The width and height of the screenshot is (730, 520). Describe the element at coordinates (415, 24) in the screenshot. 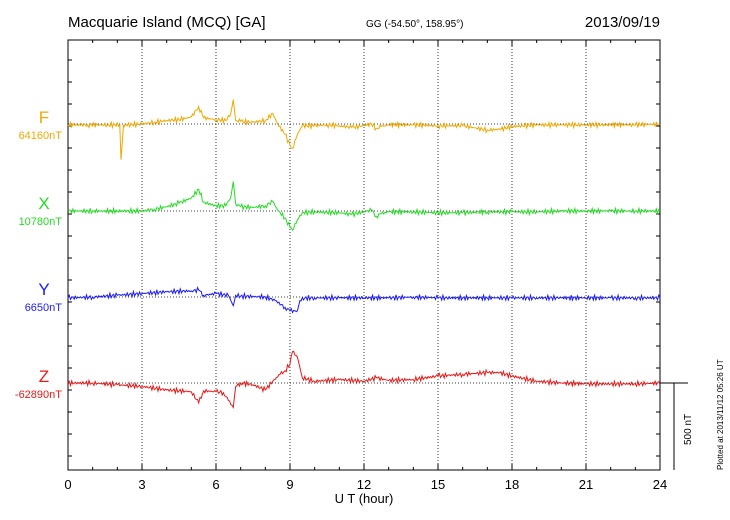

I see `coordinates-label: GG (-54.50°, 158.95°)` at that location.